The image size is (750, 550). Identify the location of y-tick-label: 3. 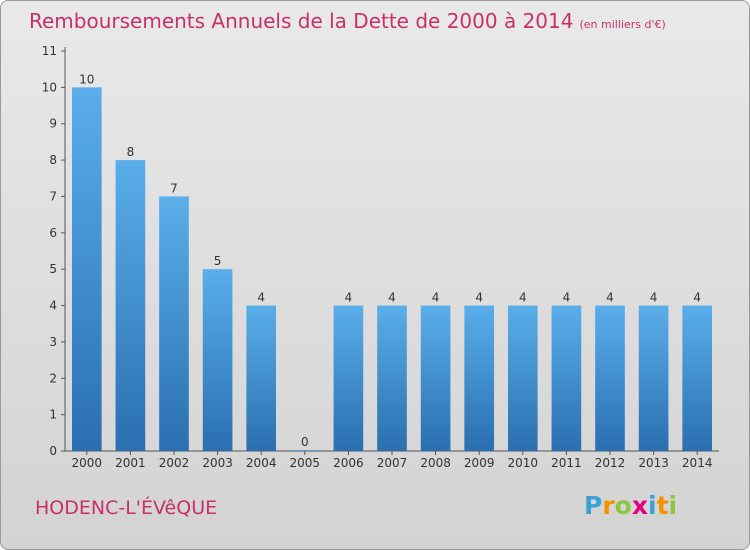
(53, 342).